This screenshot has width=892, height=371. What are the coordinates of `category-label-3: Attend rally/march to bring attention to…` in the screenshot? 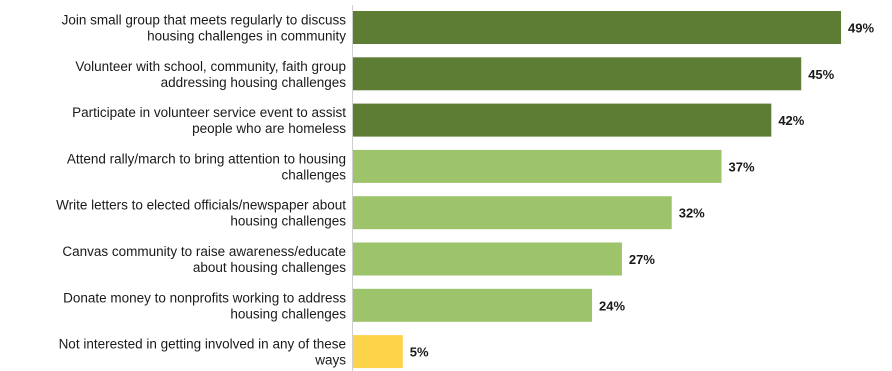 It's located at (206, 166).